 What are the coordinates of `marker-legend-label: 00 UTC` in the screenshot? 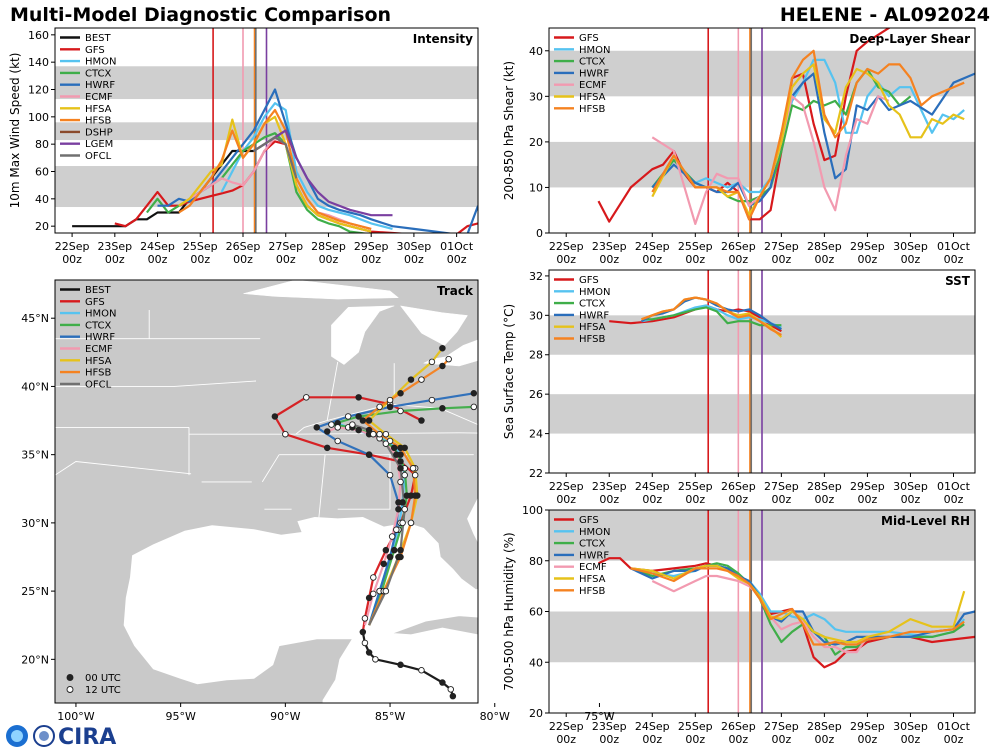 It's located at (103, 678).